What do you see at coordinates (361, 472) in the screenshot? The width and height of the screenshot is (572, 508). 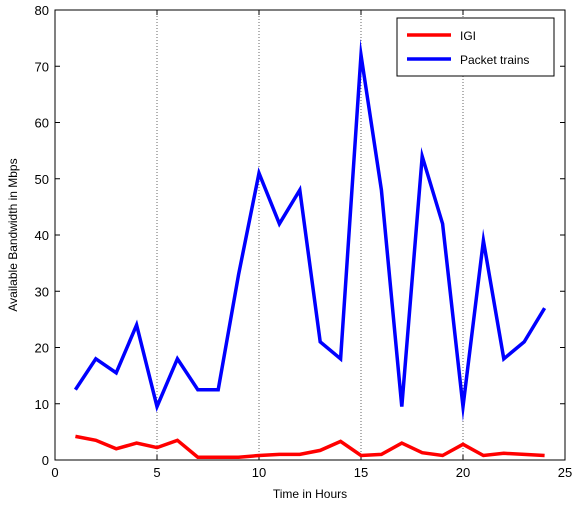 I see `x-tick-label: 15` at bounding box center [361, 472].